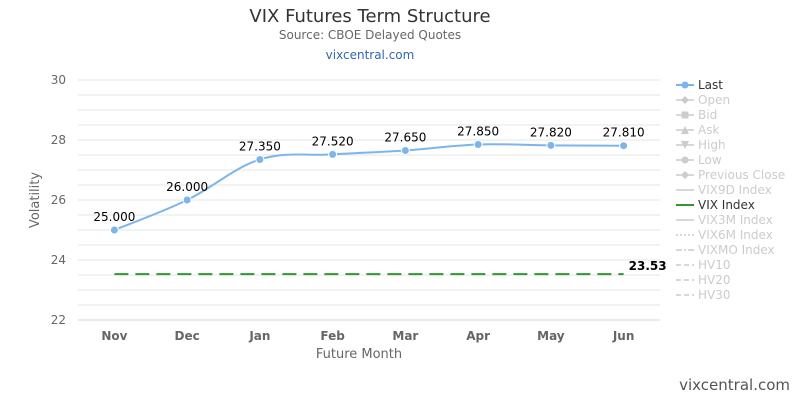  I want to click on legend-item: VIX9D Index, so click(738, 189).